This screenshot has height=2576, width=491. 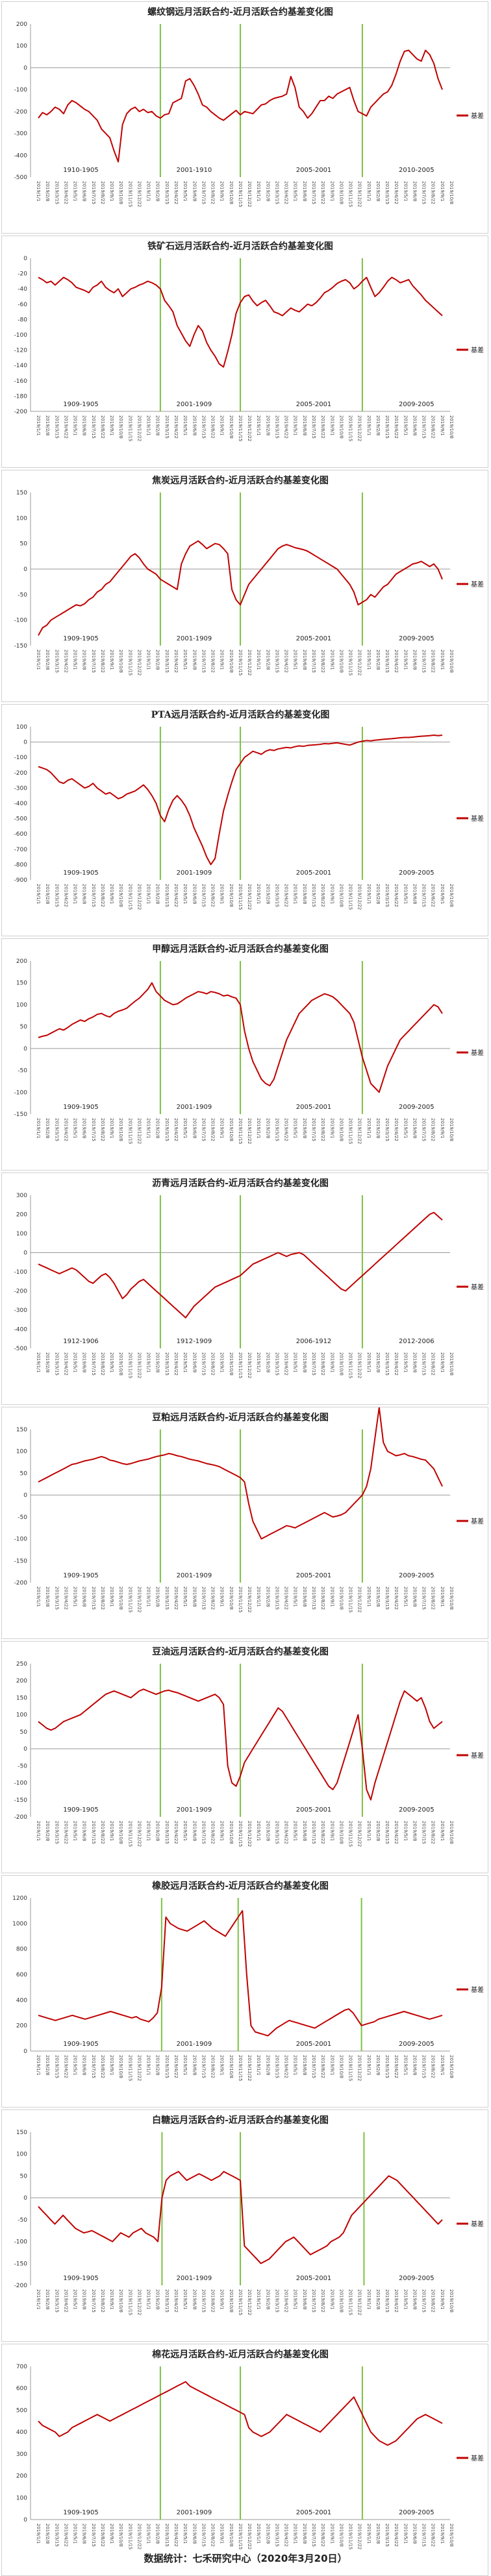 What do you see at coordinates (240, 948) in the screenshot?
I see `chart-title: 甲醇远月活跃合约-近月活跃合约基差变化图` at bounding box center [240, 948].